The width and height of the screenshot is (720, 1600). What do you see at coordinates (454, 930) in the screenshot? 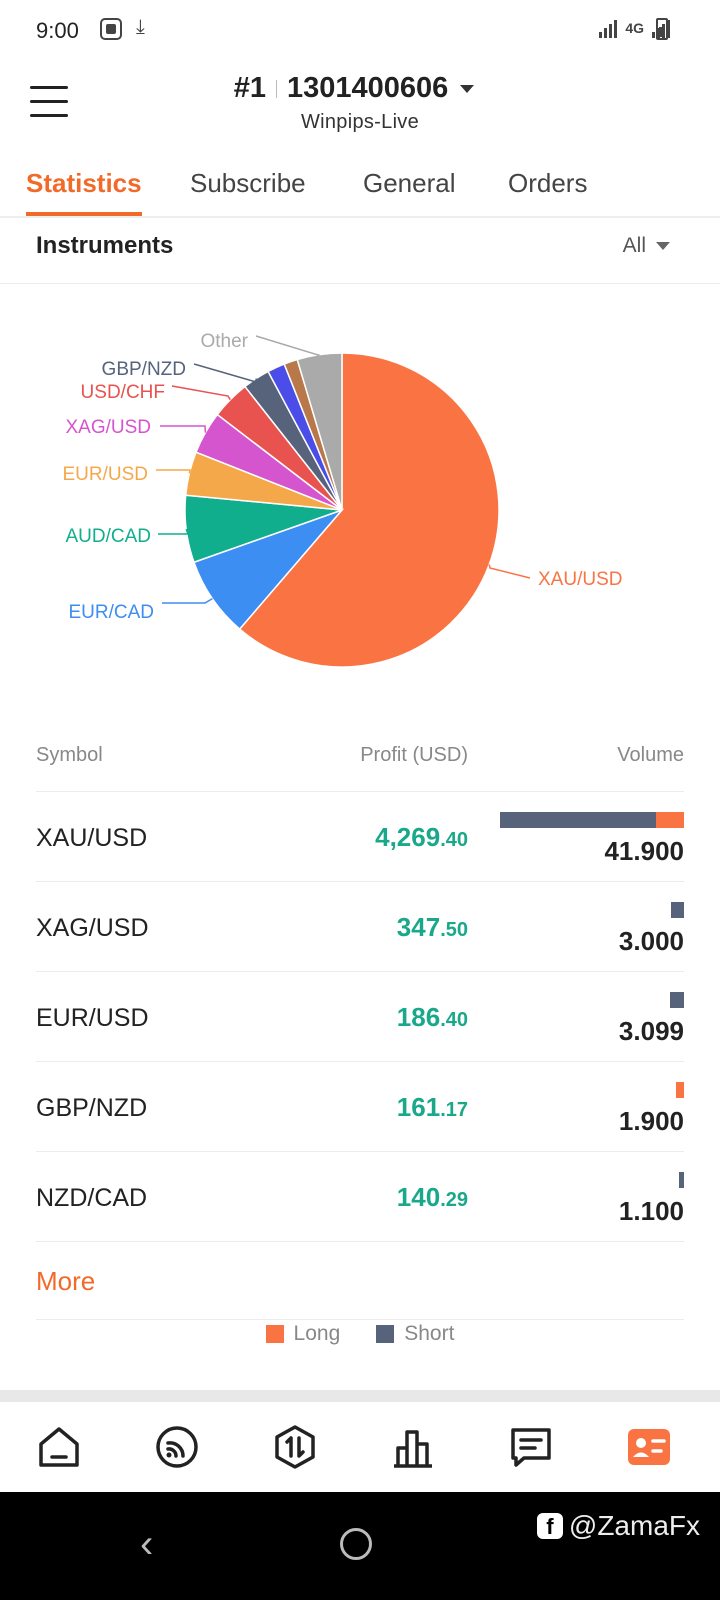
I see `row-profit-dec: .50` at bounding box center [454, 930].